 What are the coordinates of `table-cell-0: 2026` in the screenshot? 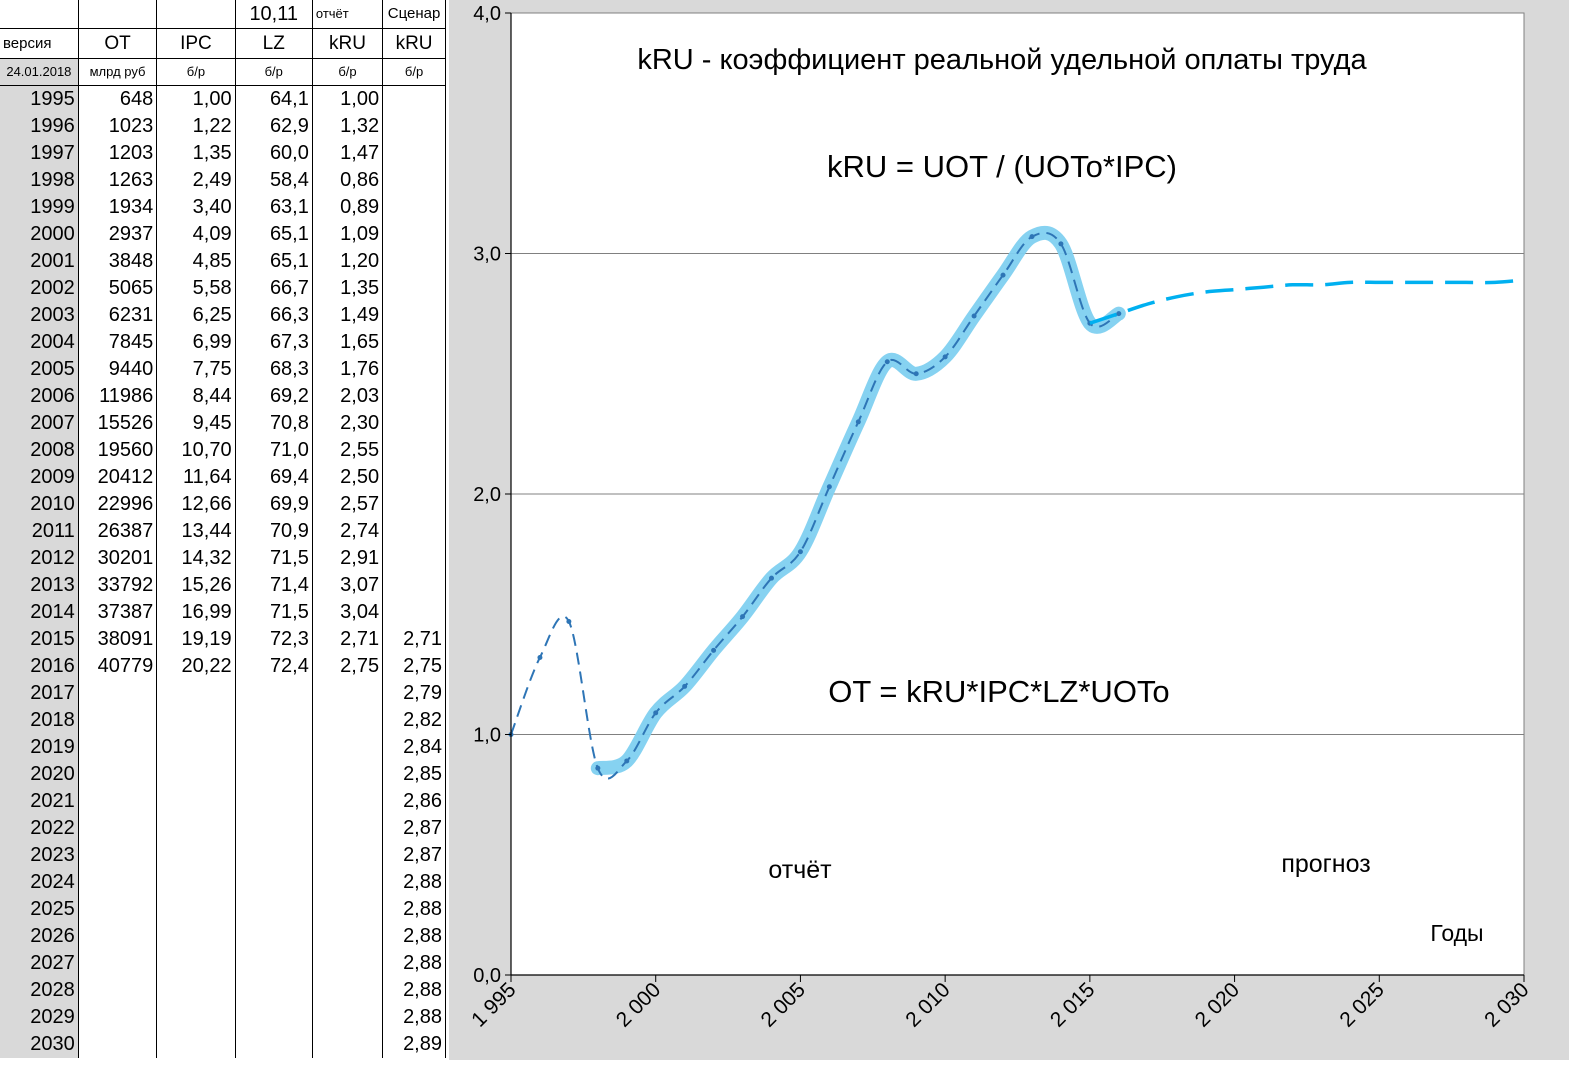 It's located at (39, 936).